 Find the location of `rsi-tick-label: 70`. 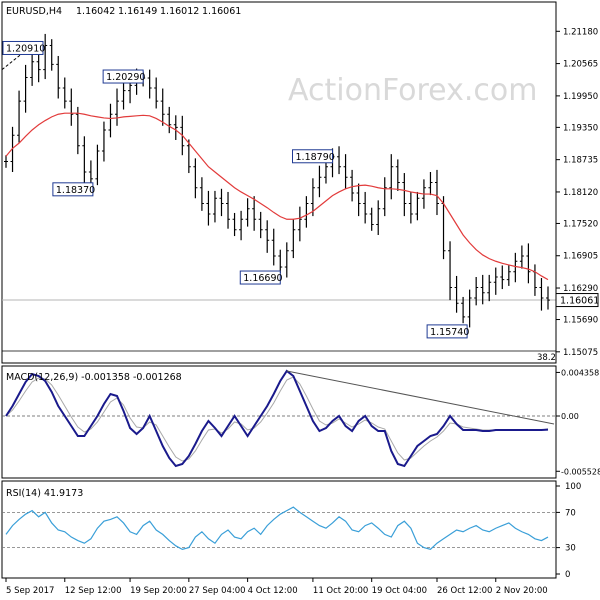

rsi-tick-label: 70 is located at coordinates (570, 513).